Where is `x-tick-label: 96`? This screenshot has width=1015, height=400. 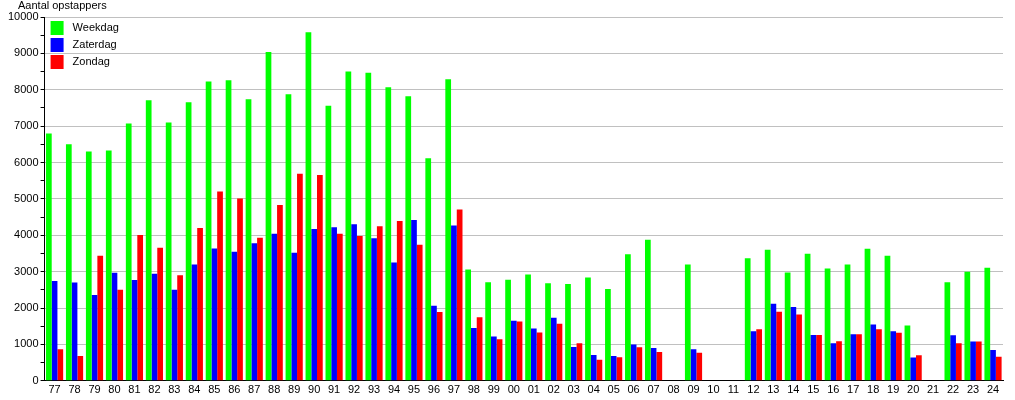 x-tick-label: 96 is located at coordinates (434, 389).